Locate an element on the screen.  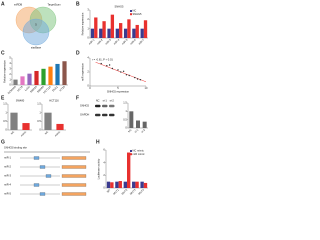
annotation: r = -0.61, P < 0.01 is located at coordinates (102, 60).